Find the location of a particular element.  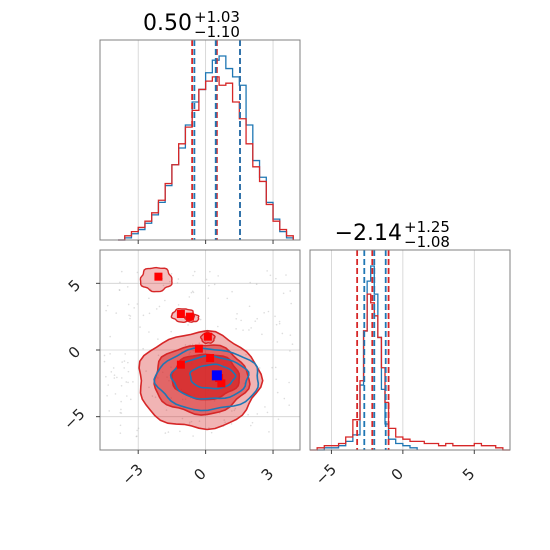

hist-panel-top-left-title: 0.50 +1.03−1.10 is located at coordinates (191, 24).